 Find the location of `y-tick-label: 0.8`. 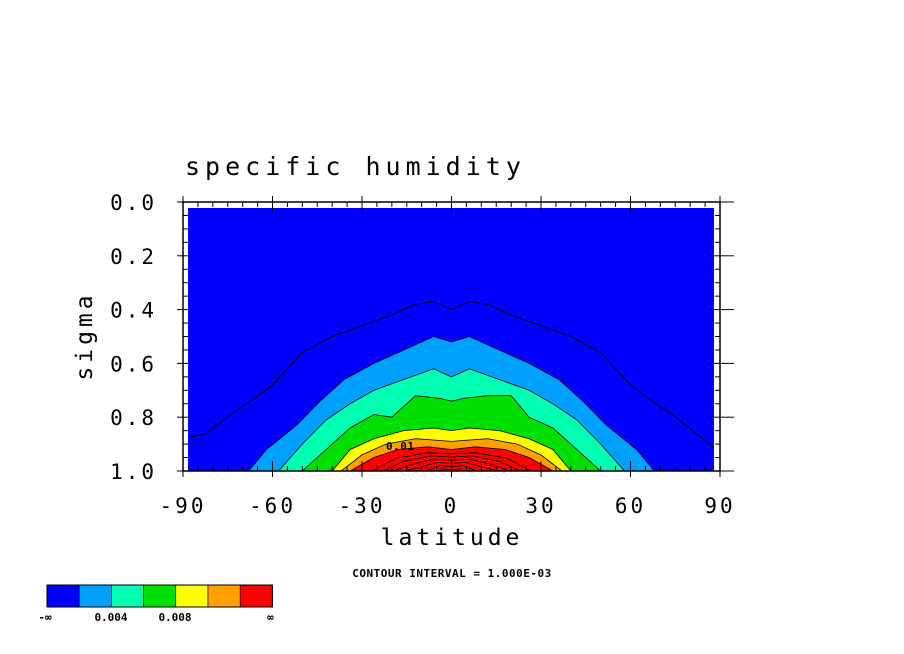

y-tick-label: 0.8 is located at coordinates (133, 418).